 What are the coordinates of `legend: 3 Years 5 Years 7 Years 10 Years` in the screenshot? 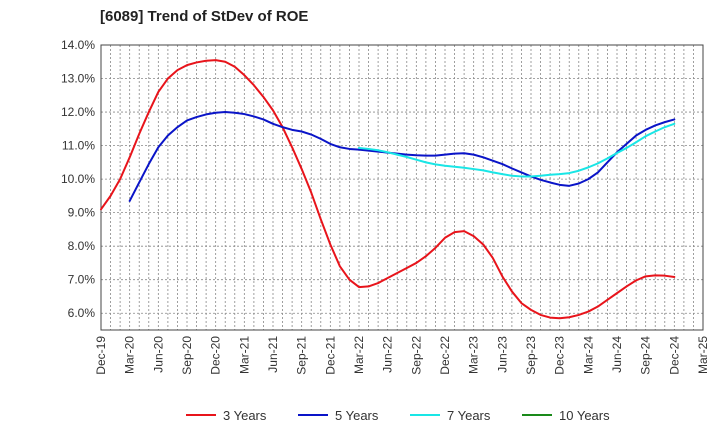 It's located at (398, 415).